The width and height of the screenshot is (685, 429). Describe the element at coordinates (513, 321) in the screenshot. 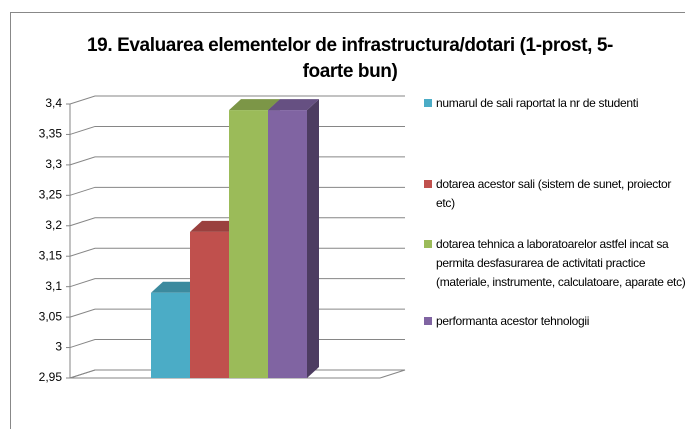

I see `legend-label: performanta acestor tehnologii` at that location.